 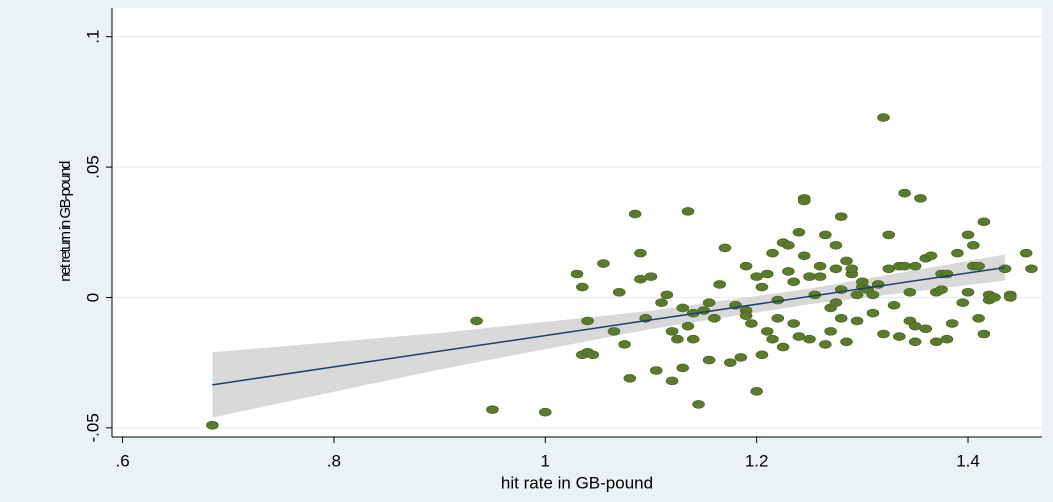 I want to click on x-tick-label: 1, so click(x=545, y=460).